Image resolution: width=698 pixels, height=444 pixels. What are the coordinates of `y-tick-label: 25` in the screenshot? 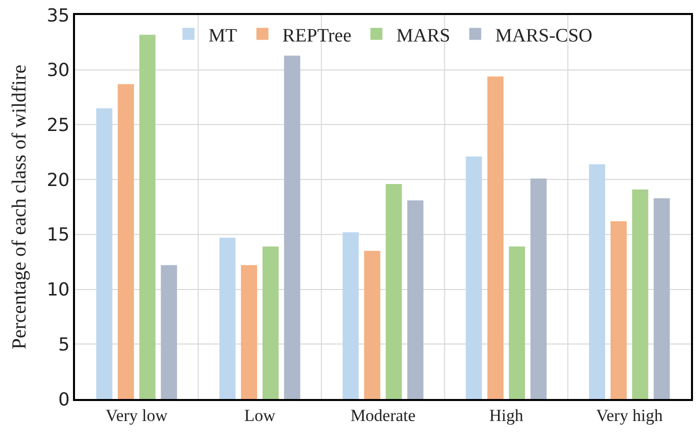 It's located at (58, 125).